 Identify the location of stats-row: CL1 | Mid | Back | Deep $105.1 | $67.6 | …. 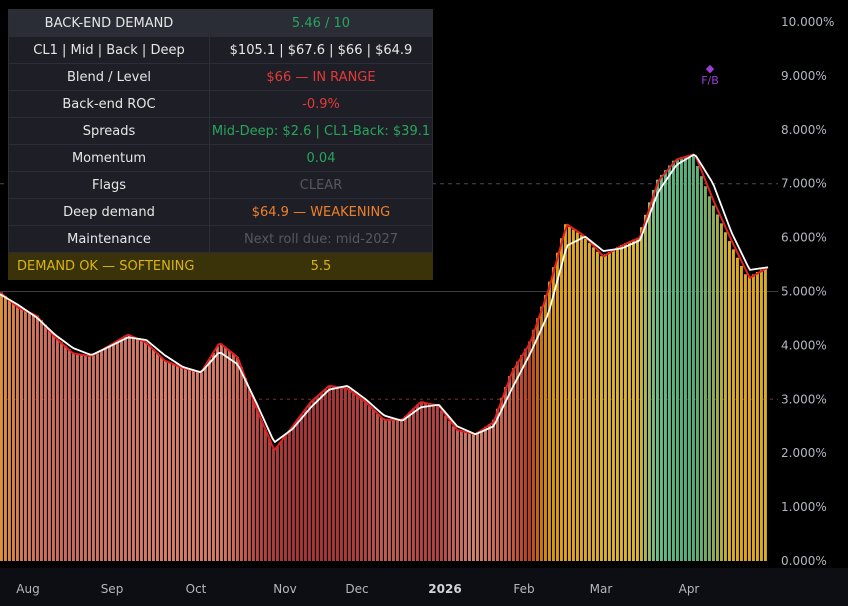
(220, 50).